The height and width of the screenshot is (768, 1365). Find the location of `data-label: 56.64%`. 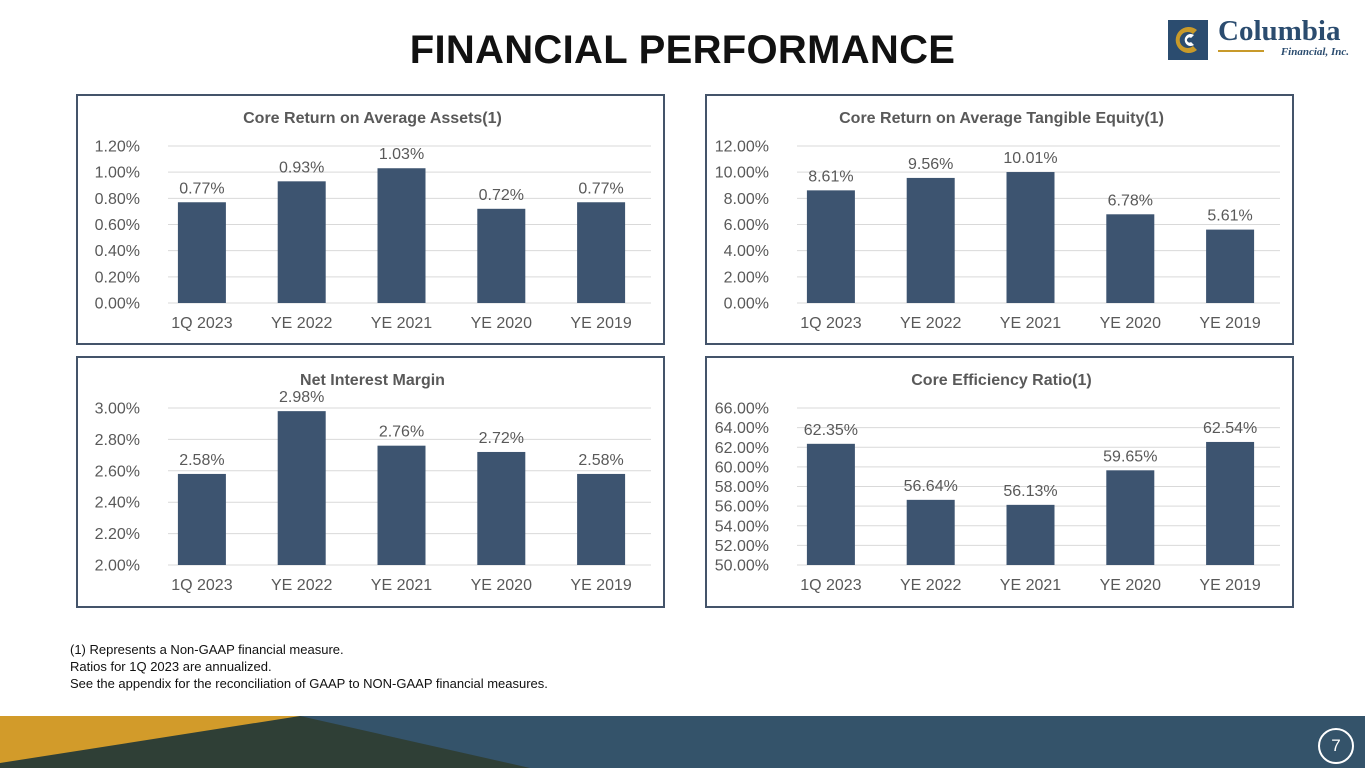

data-label: 56.64% is located at coordinates (931, 486).